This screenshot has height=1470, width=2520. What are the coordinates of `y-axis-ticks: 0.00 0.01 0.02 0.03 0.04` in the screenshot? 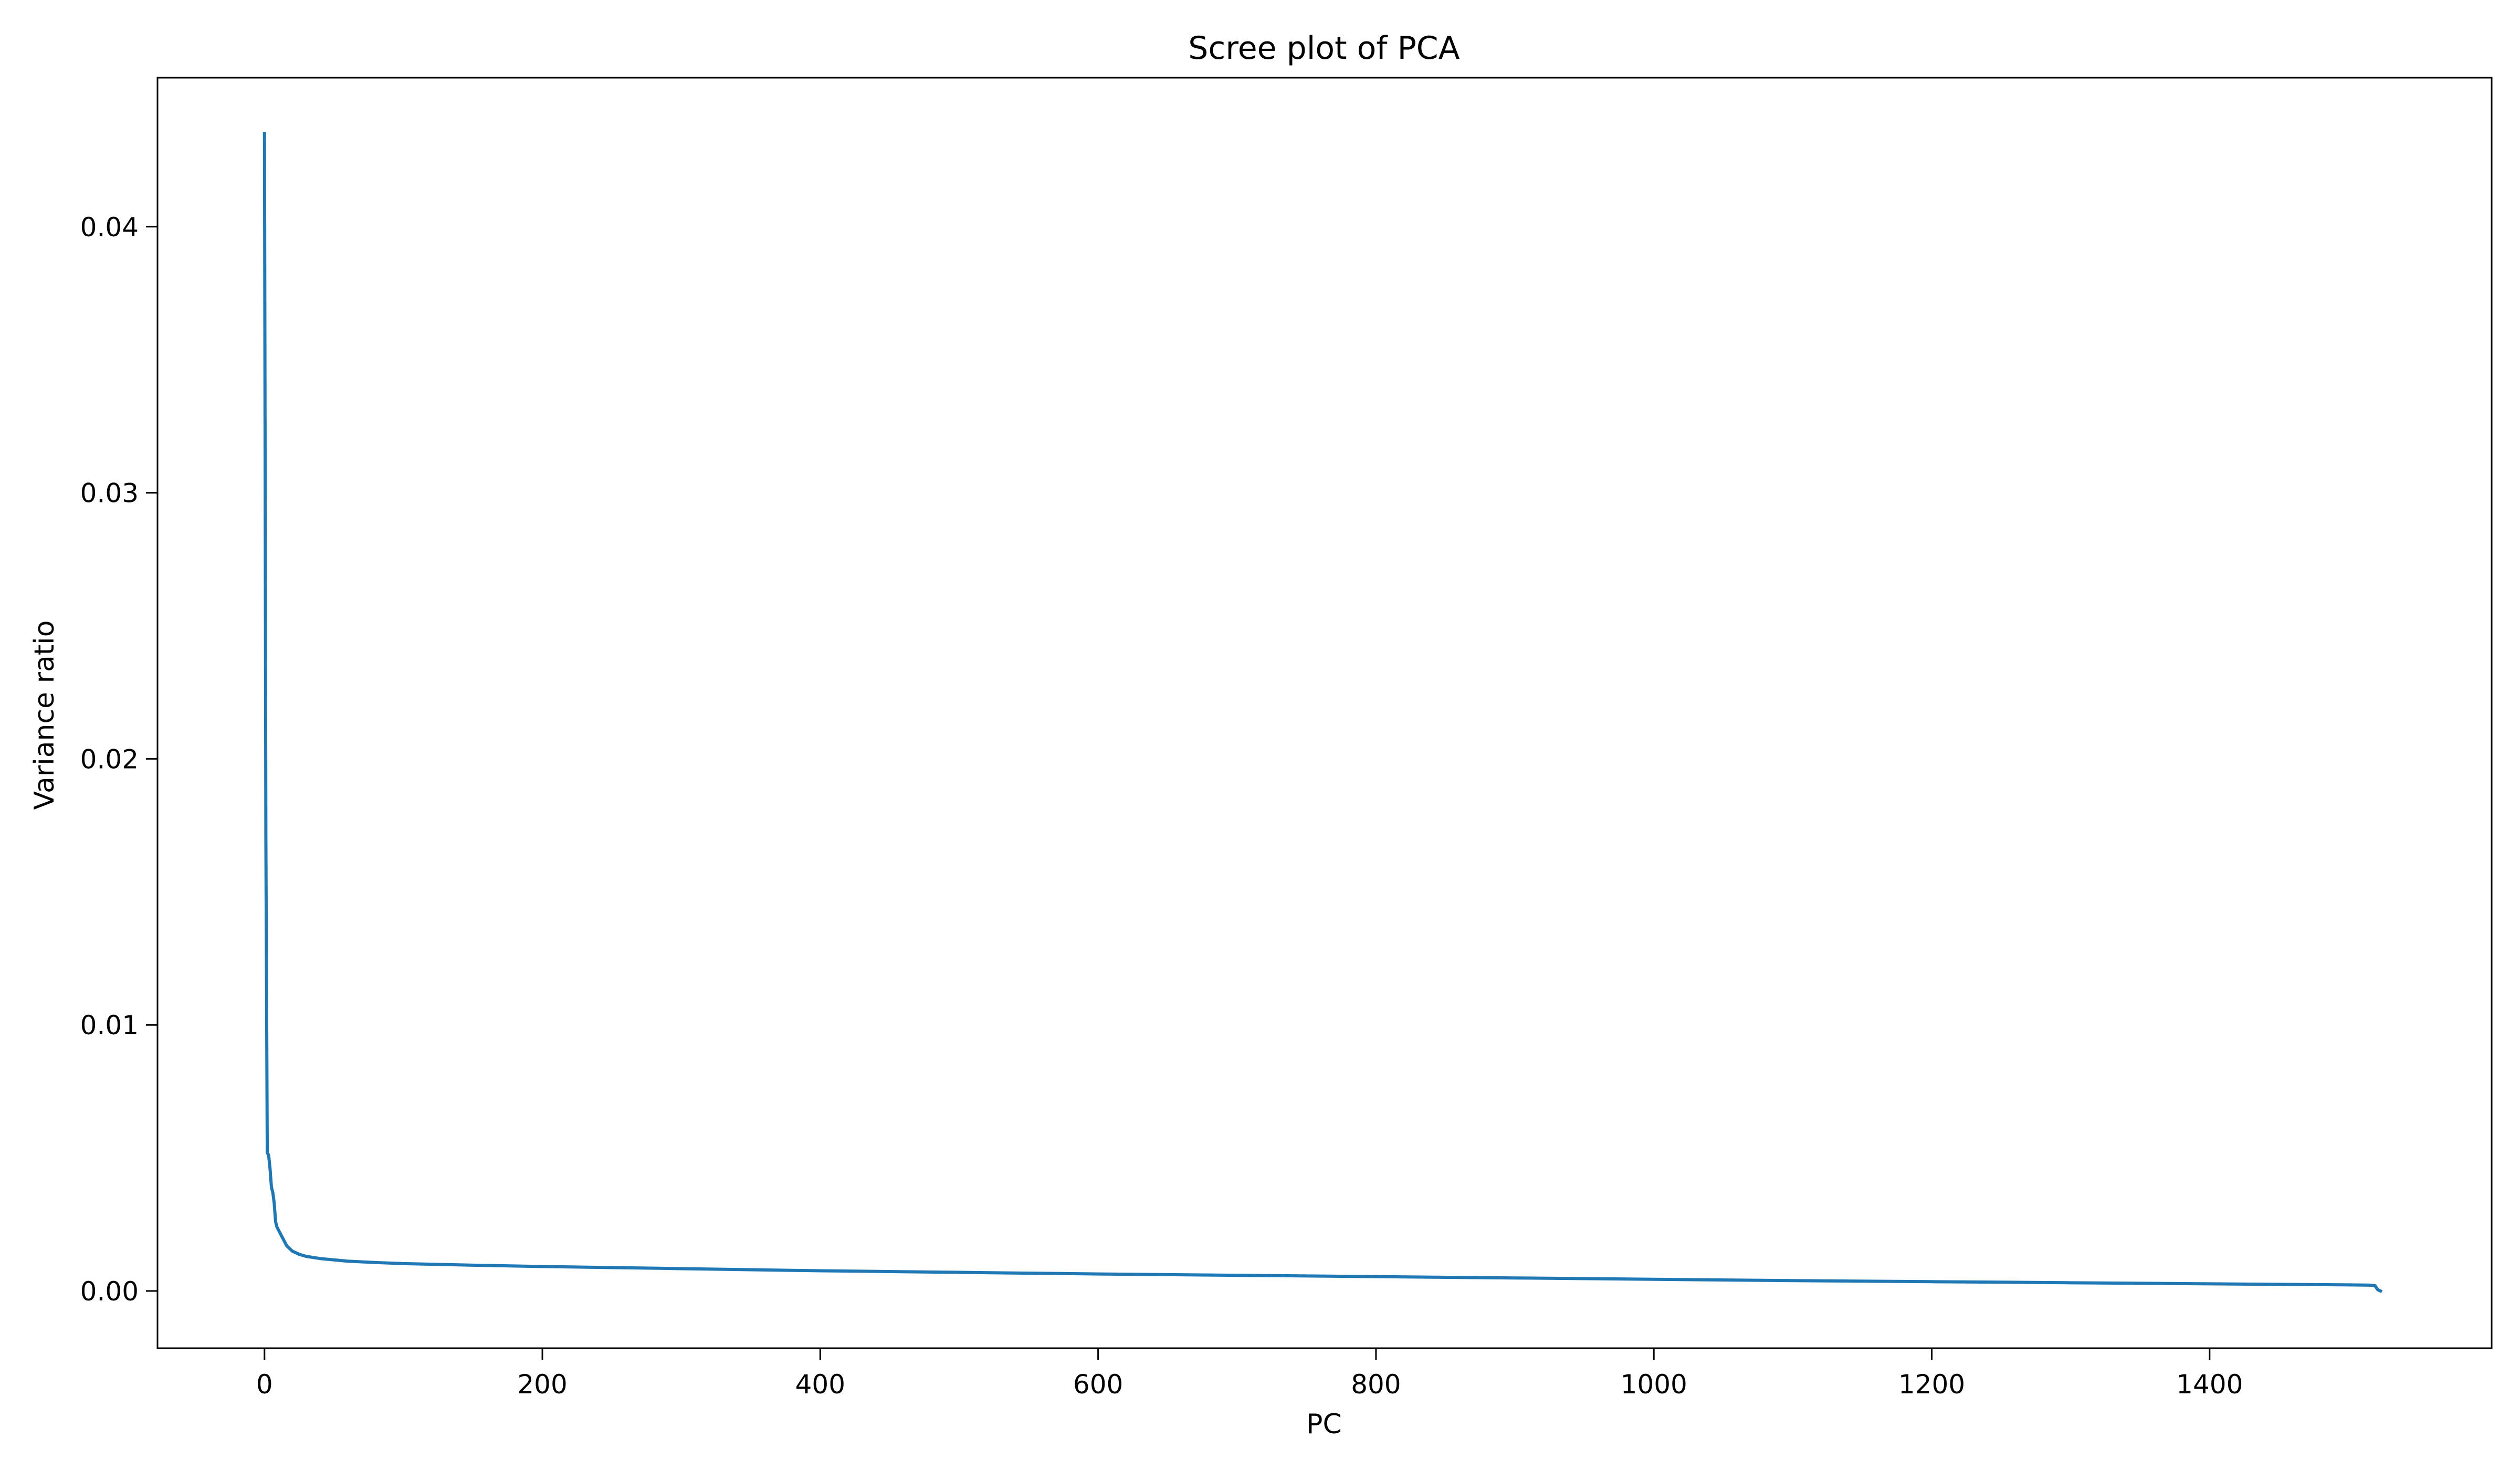 It's located at (119, 759).